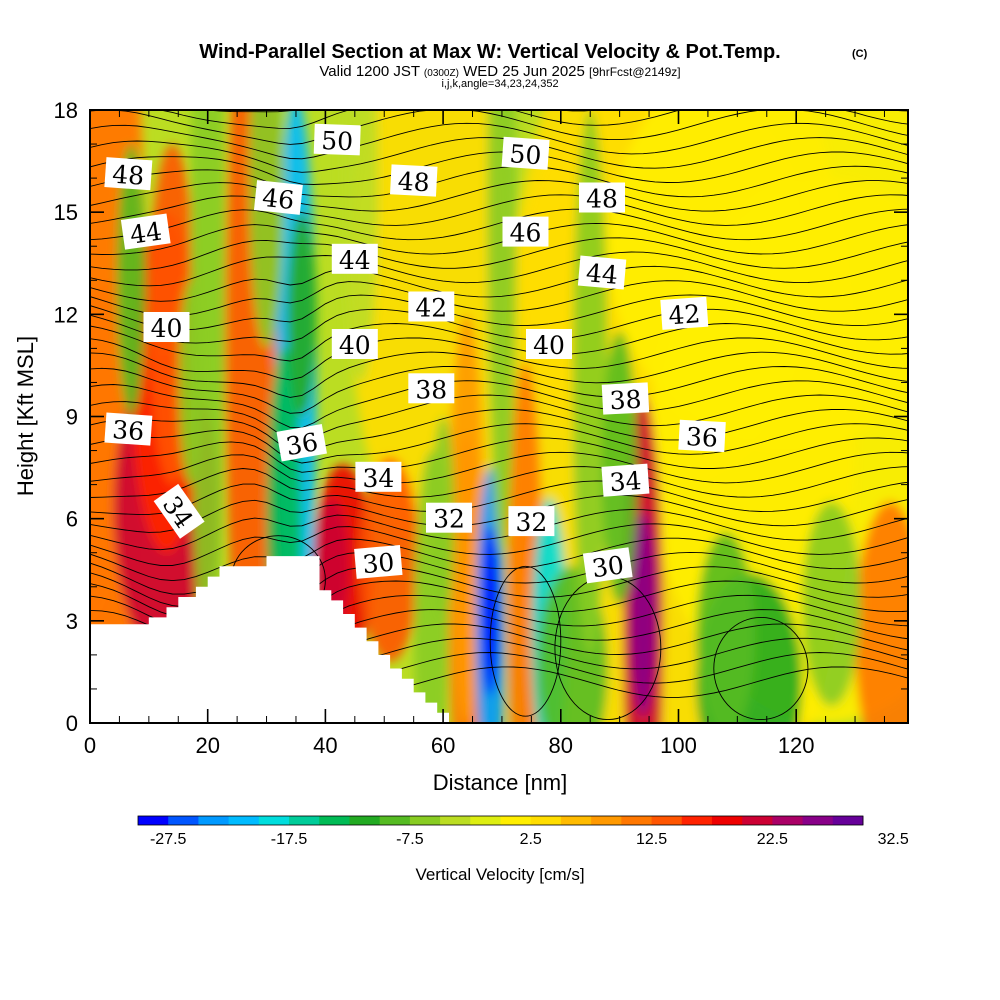 This screenshot has height=1000, width=1000. Describe the element at coordinates (72, 723) in the screenshot. I see `y-tick-label: 0` at that location.